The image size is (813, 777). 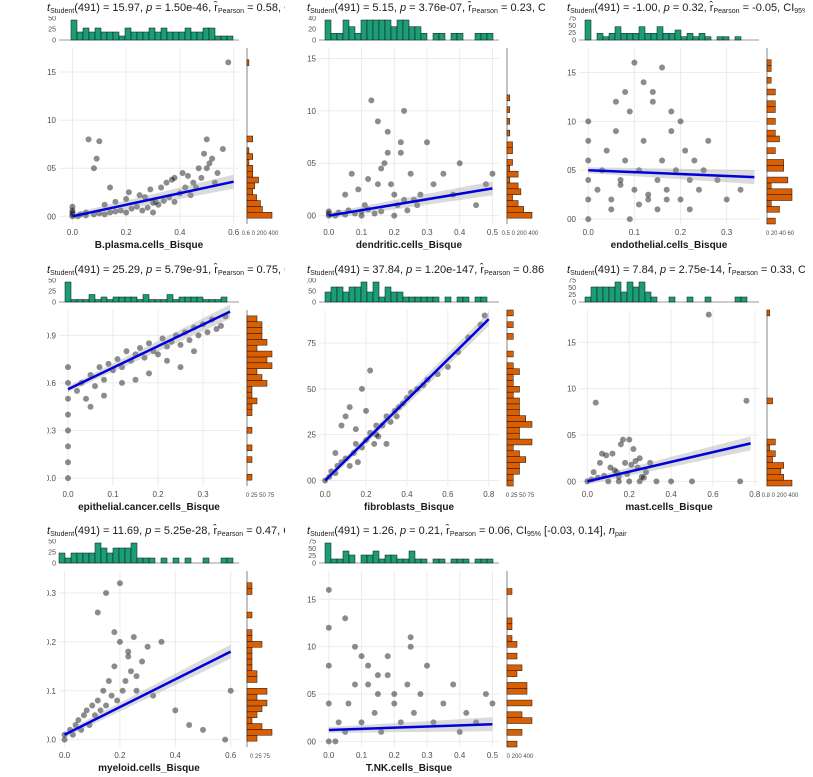 I want to click on pearson-r: = 0.33,, so click(x=777, y=270).